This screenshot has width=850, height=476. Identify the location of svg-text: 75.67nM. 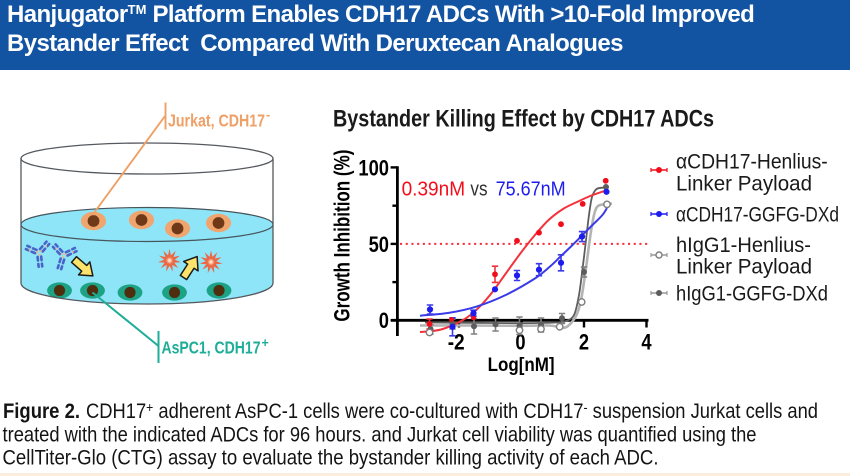
(531, 189).